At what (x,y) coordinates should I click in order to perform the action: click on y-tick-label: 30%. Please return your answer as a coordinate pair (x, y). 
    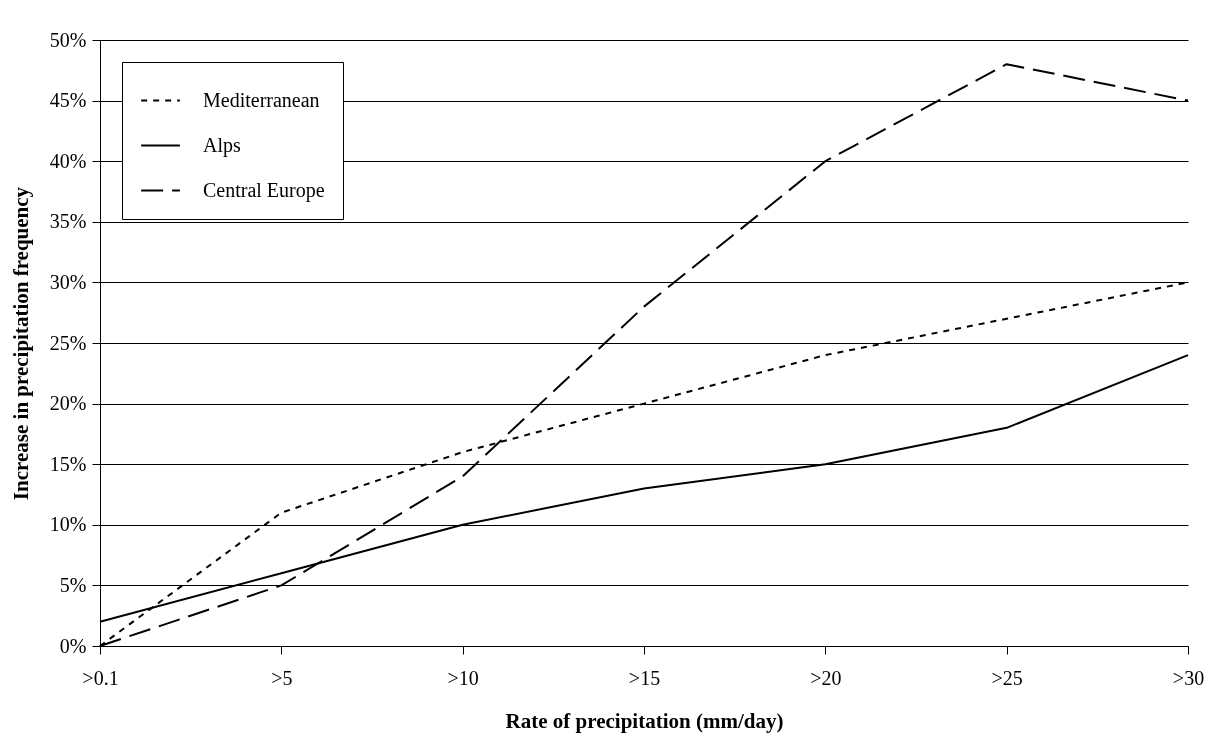
    Looking at the image, I should click on (68, 281).